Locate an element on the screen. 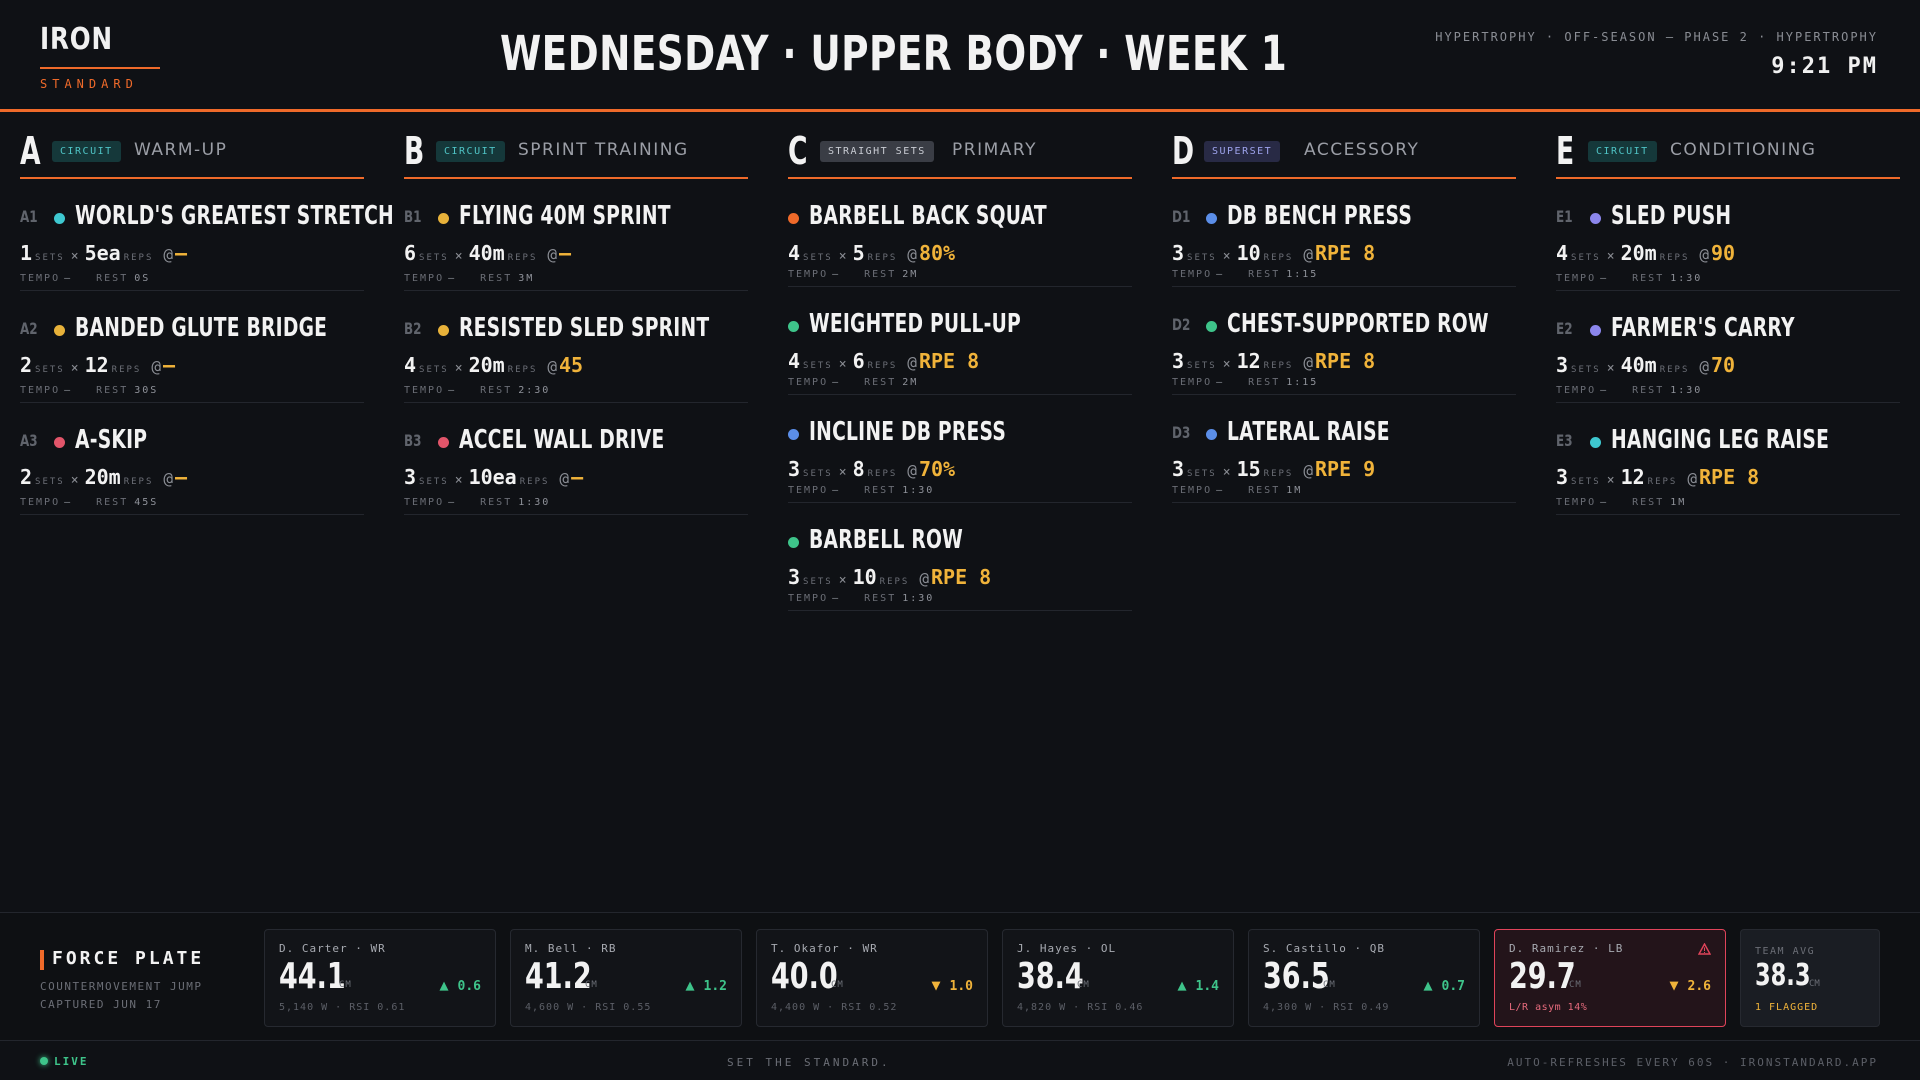 The height and width of the screenshot is (1080, 1920). rest-value: 1:15 is located at coordinates (1302, 274).